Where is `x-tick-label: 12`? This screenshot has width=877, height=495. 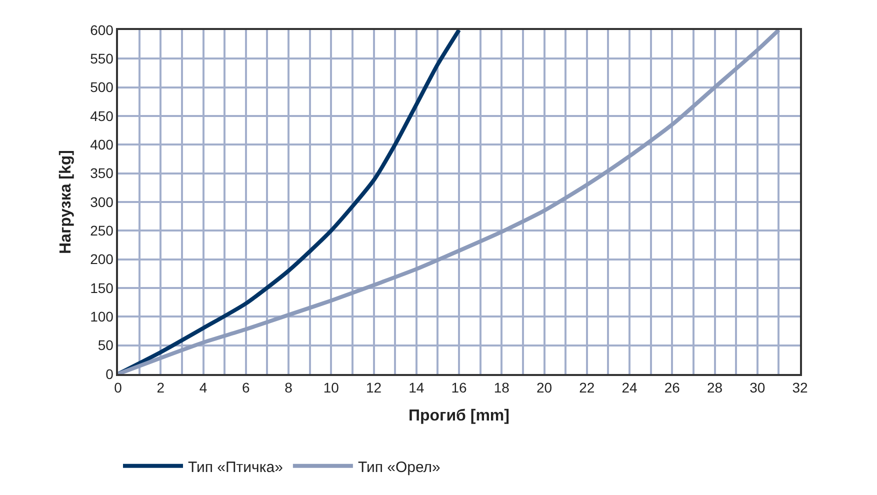 x-tick-label: 12 is located at coordinates (374, 388).